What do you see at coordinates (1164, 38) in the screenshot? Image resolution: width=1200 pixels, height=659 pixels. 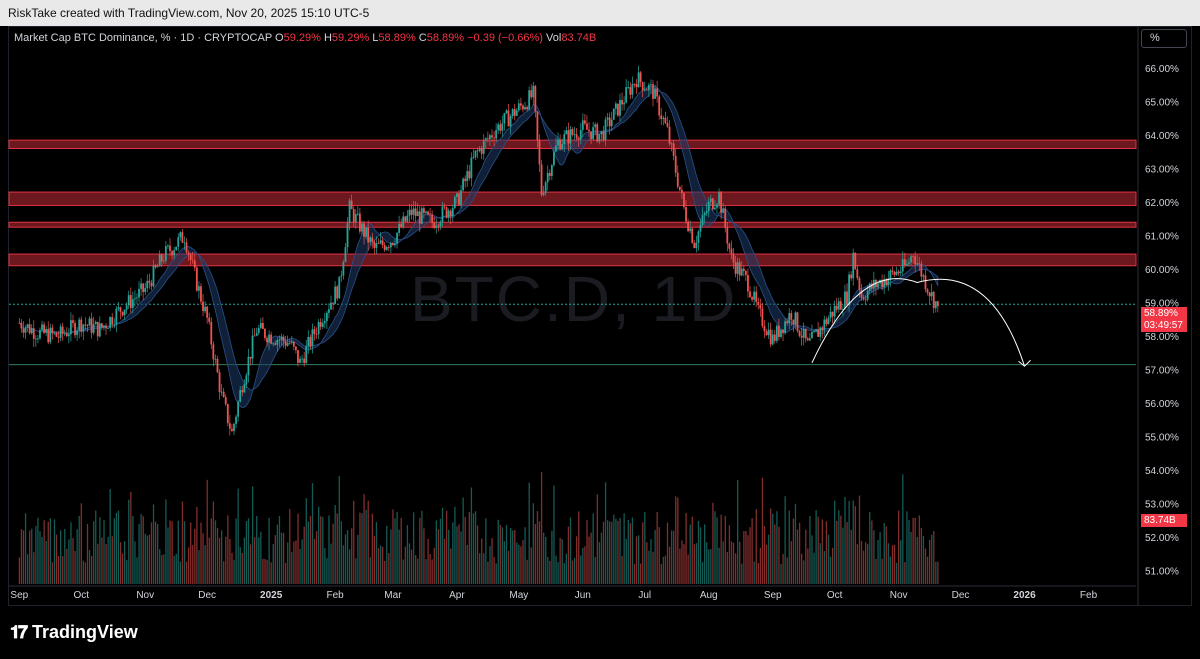 I see `unit-toggle-button: %` at bounding box center [1164, 38].